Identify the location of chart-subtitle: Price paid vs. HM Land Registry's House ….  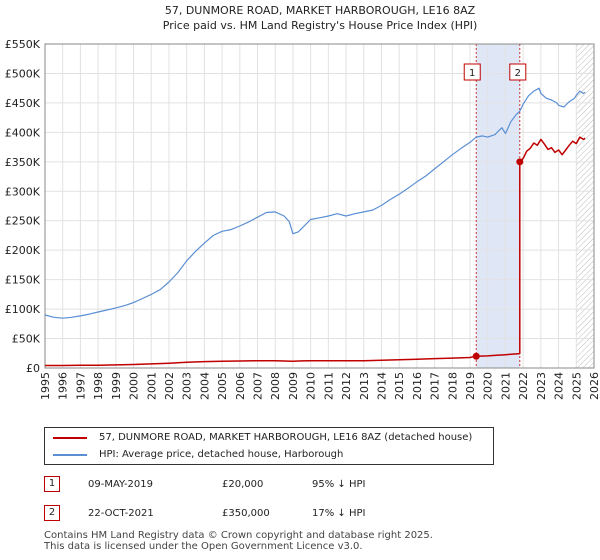
(320, 25).